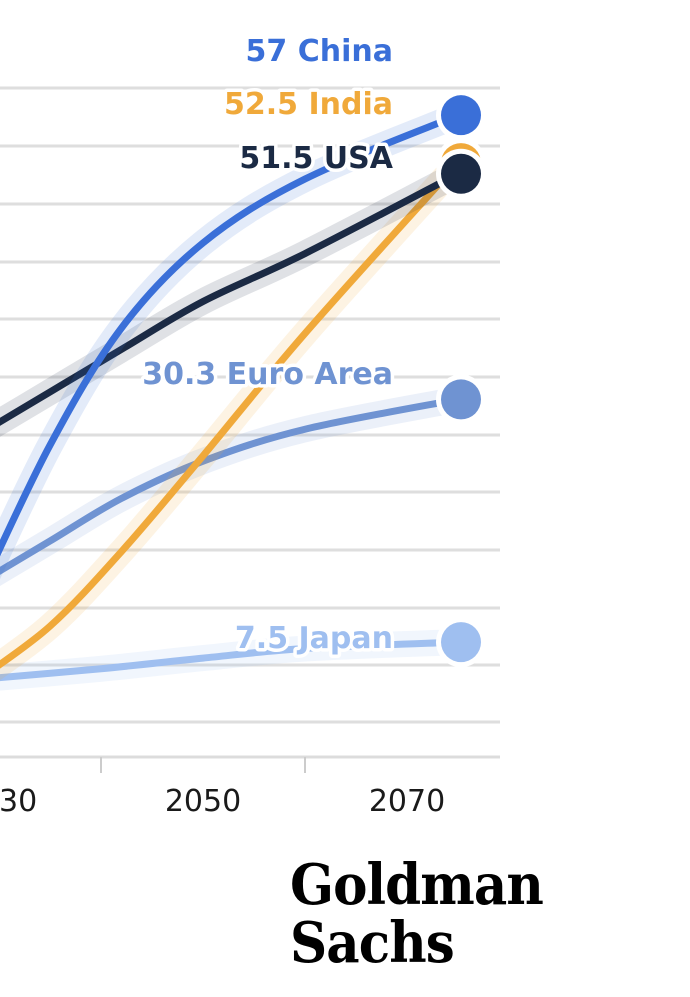  I want to click on series-end-marker-usa, so click(461, 173).